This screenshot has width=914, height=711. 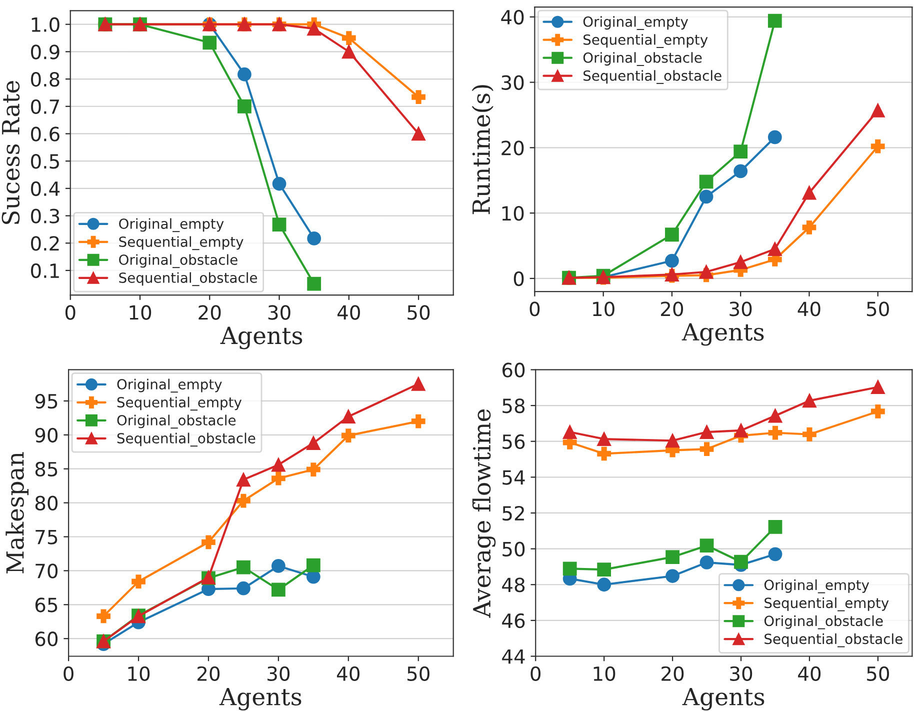 What do you see at coordinates (45, 52) in the screenshot?
I see `y-tick-label: 0.9` at bounding box center [45, 52].